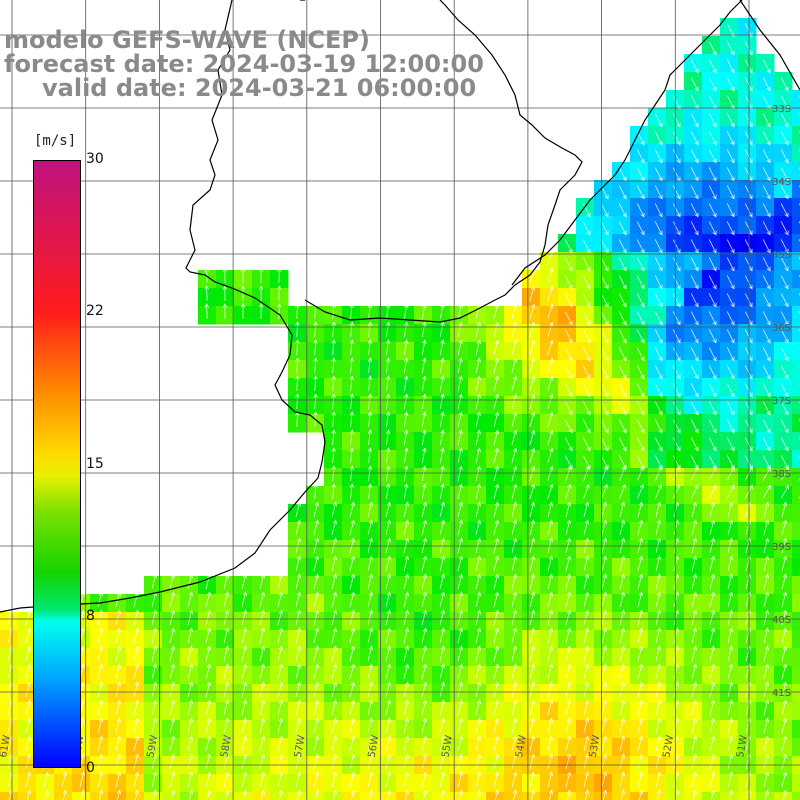 The height and width of the screenshot is (800, 800). Describe the element at coordinates (90, 768) in the screenshot. I see `colorbar-tick-0: 0` at that location.